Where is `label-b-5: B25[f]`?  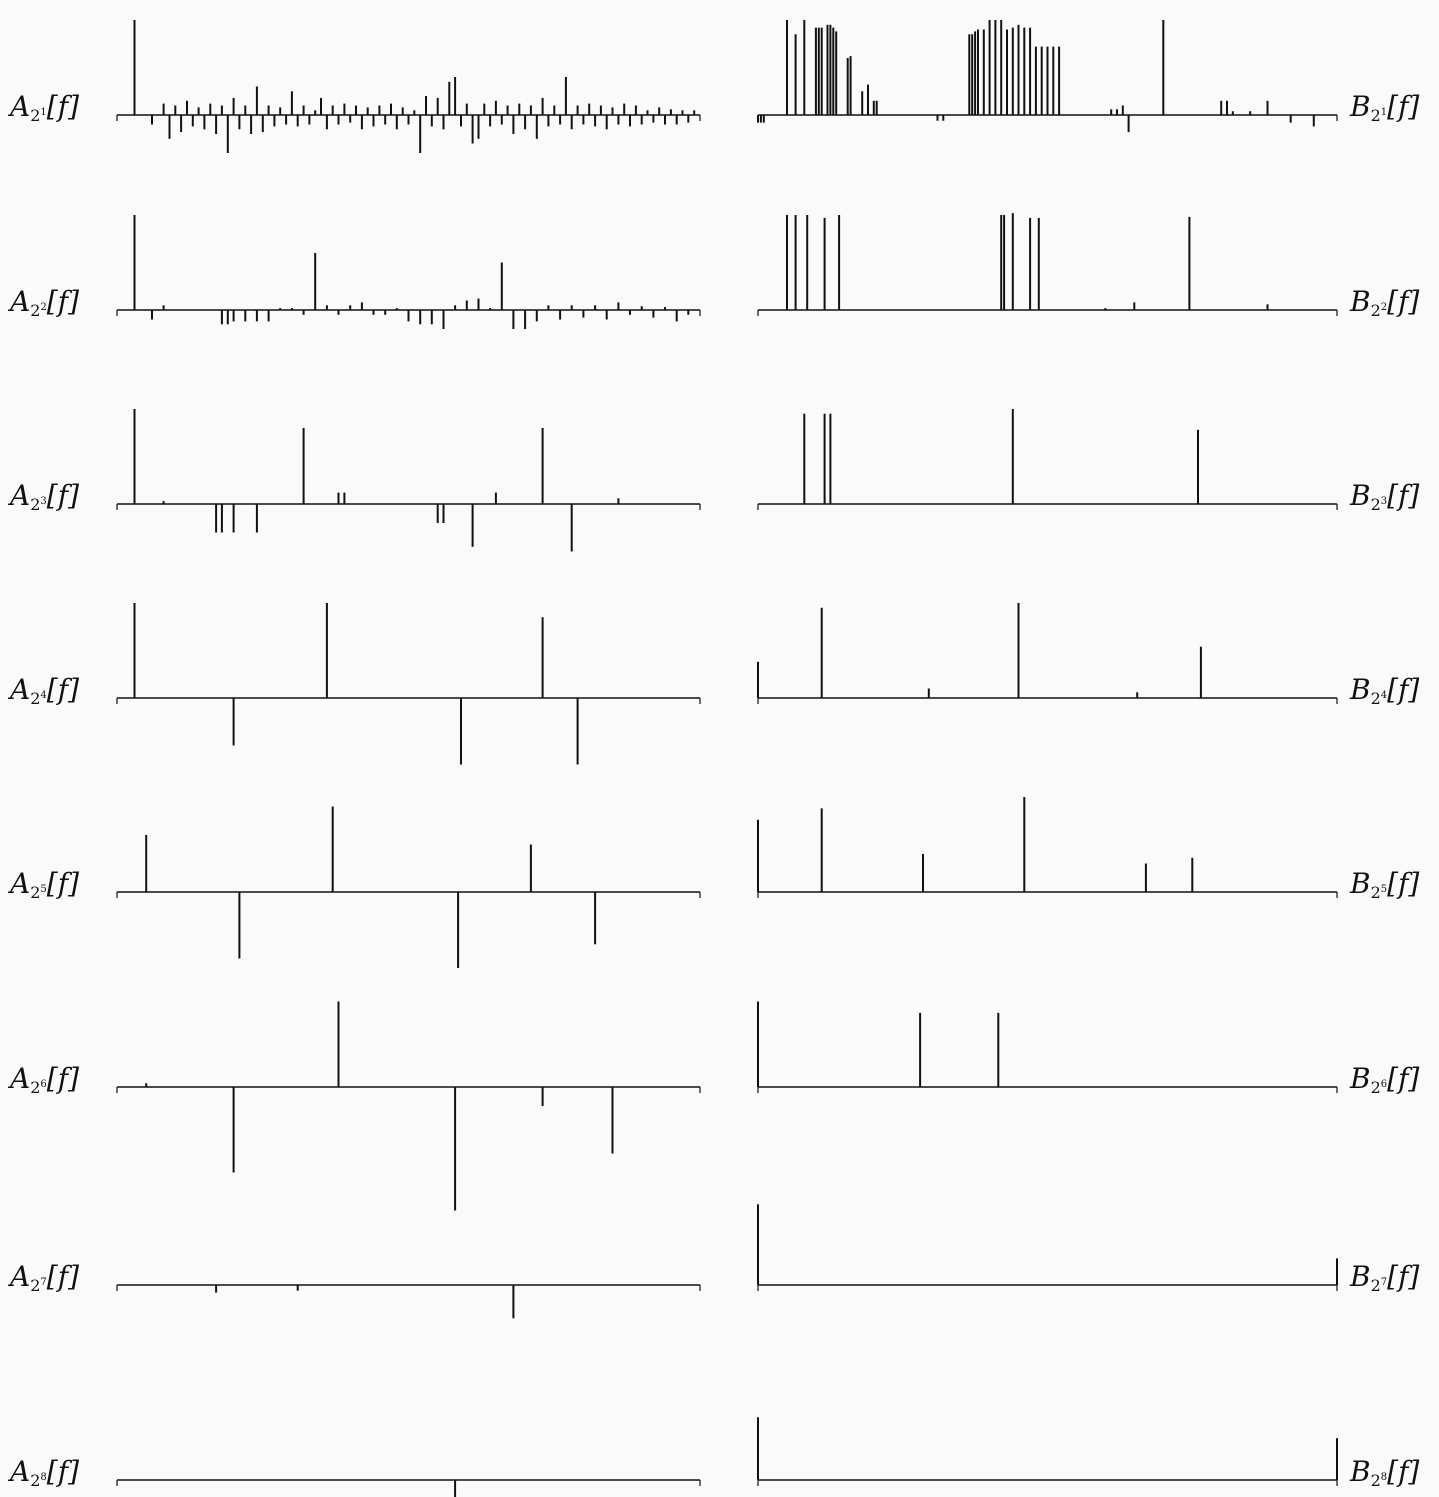 label-b-5: B25[f] is located at coordinates (1384, 885).